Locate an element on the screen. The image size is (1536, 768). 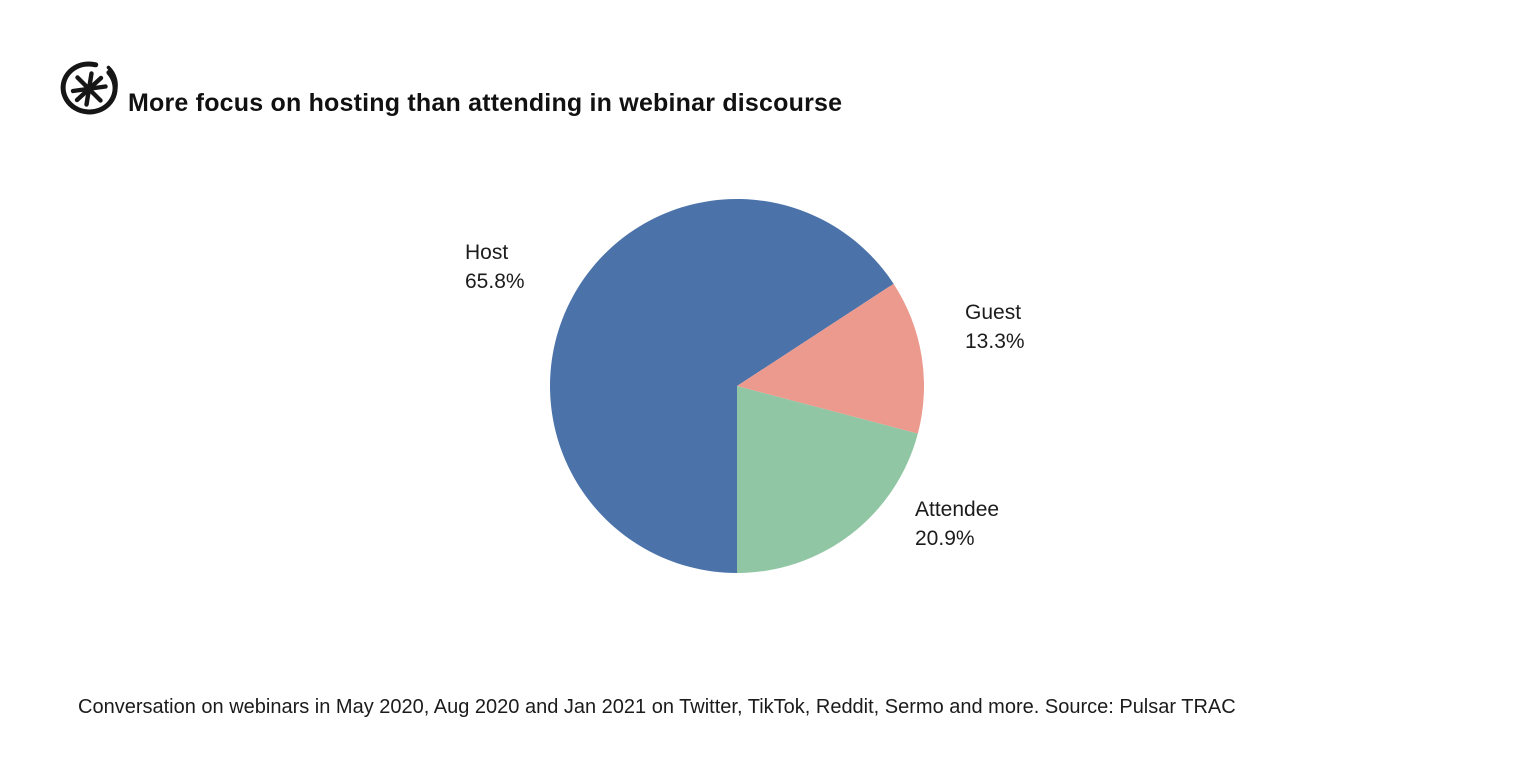
pie is located at coordinates (737, 386).